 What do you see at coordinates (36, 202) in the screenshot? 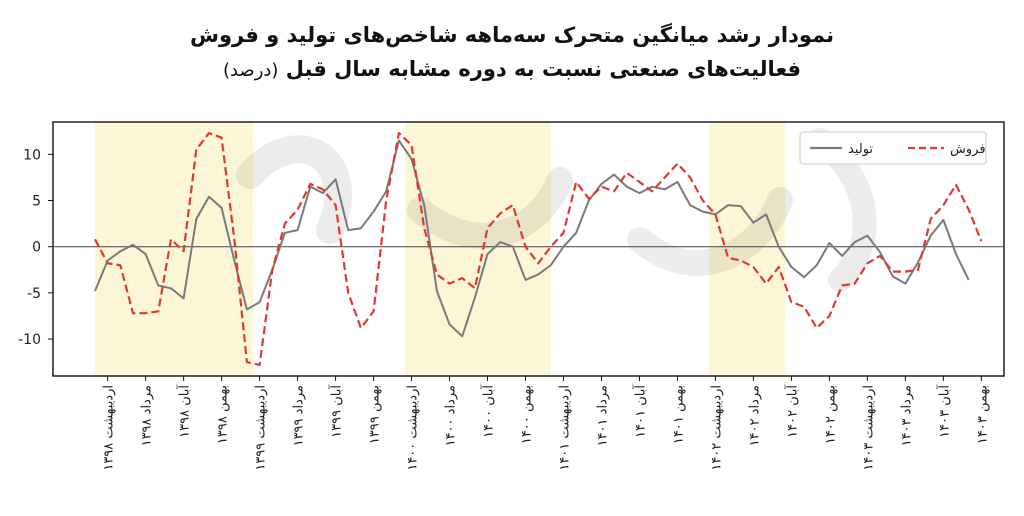
I see `y-tick-label: 5` at bounding box center [36, 202].